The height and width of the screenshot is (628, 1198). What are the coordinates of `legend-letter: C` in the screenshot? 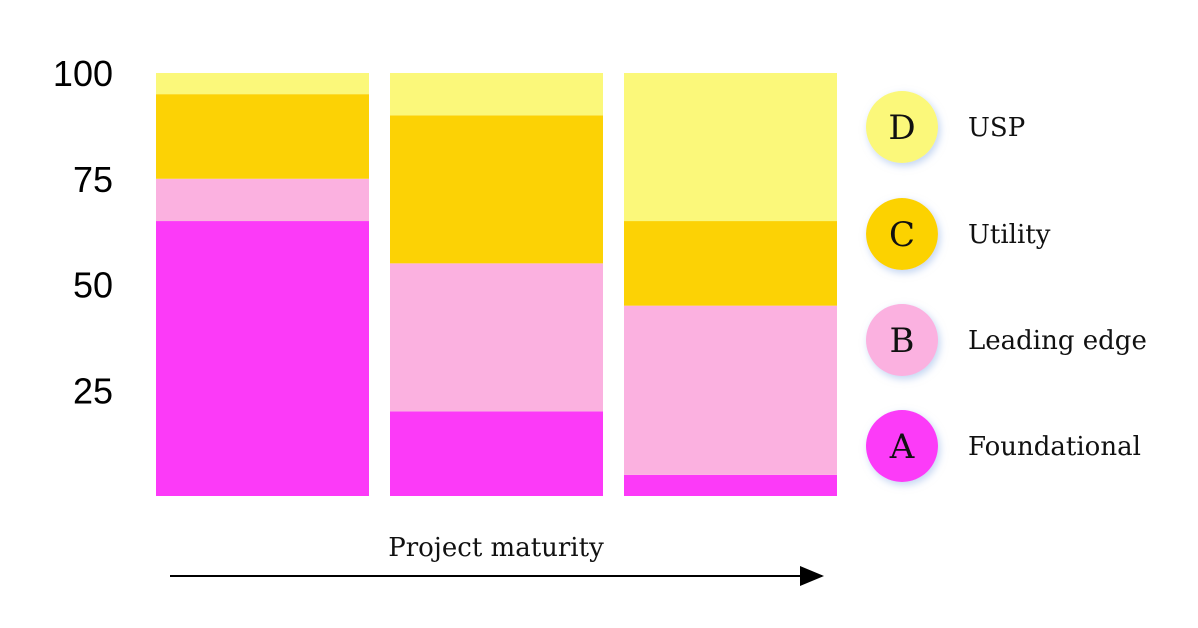 It's located at (902, 235).